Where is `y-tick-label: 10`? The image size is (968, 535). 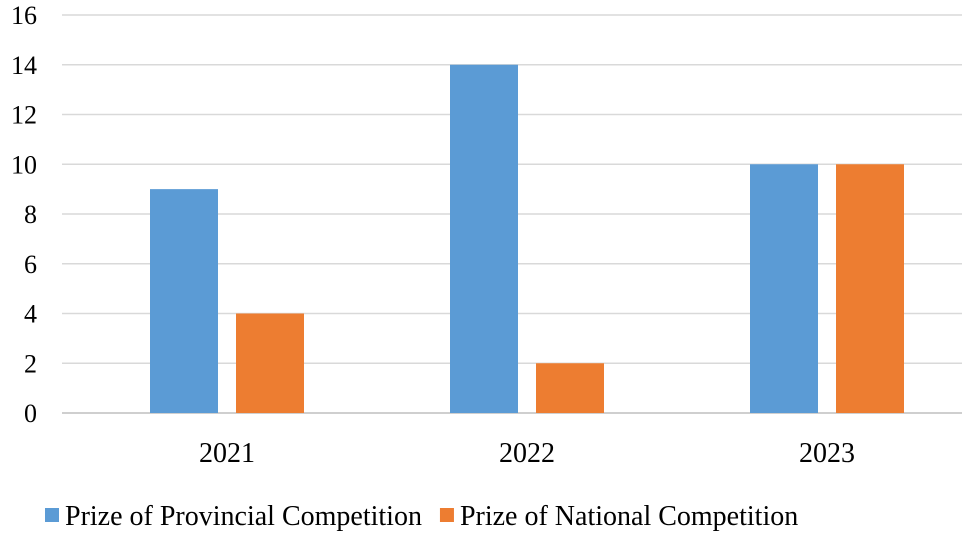 y-tick-label: 10 is located at coordinates (24, 164).